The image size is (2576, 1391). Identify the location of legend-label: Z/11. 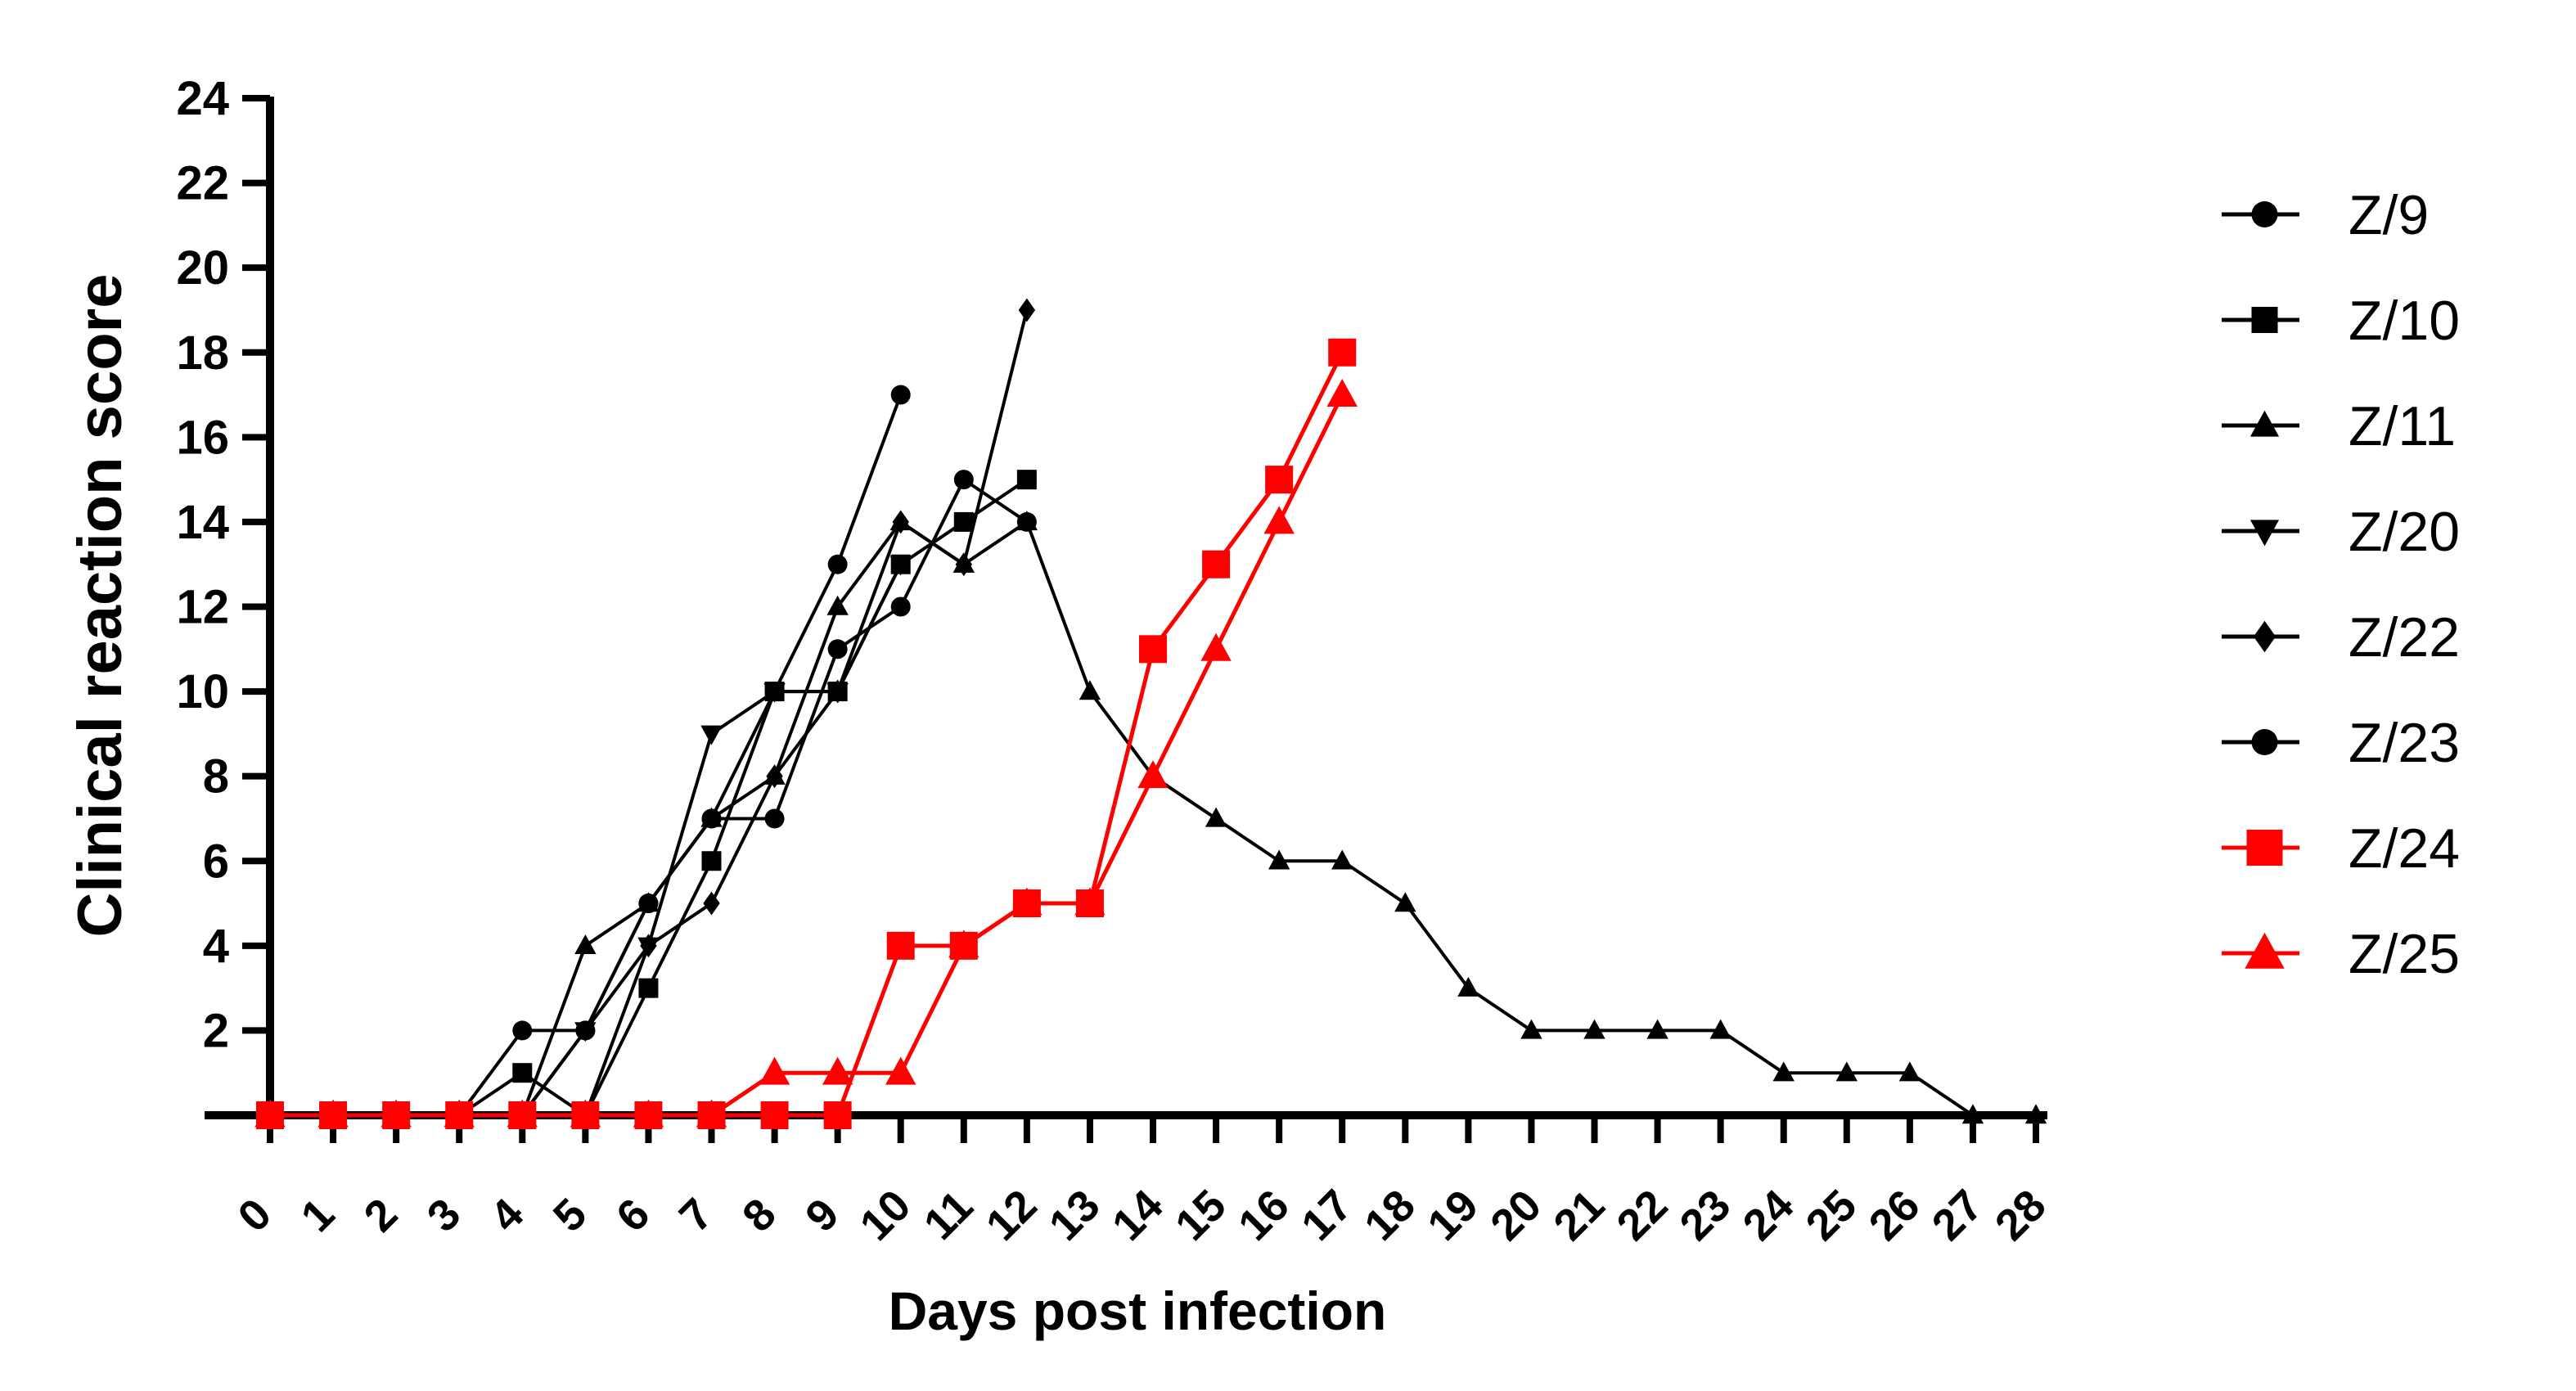
(2402, 426).